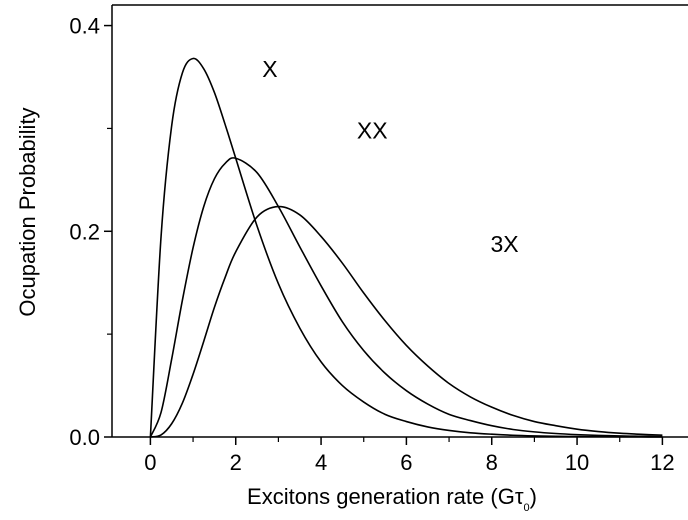 The image size is (688, 520). I want to click on y-axis-label: Ocupation Probability, so click(27, 211).